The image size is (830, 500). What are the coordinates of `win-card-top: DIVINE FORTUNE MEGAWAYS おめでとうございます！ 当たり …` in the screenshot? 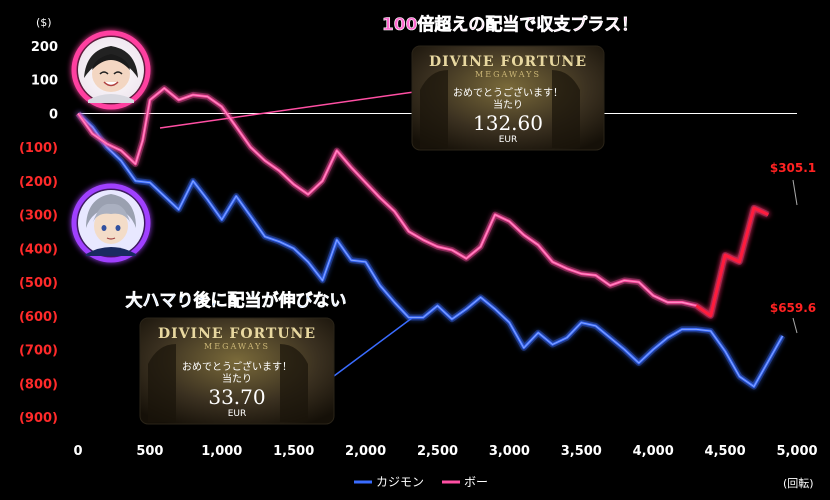 It's located at (508, 98).